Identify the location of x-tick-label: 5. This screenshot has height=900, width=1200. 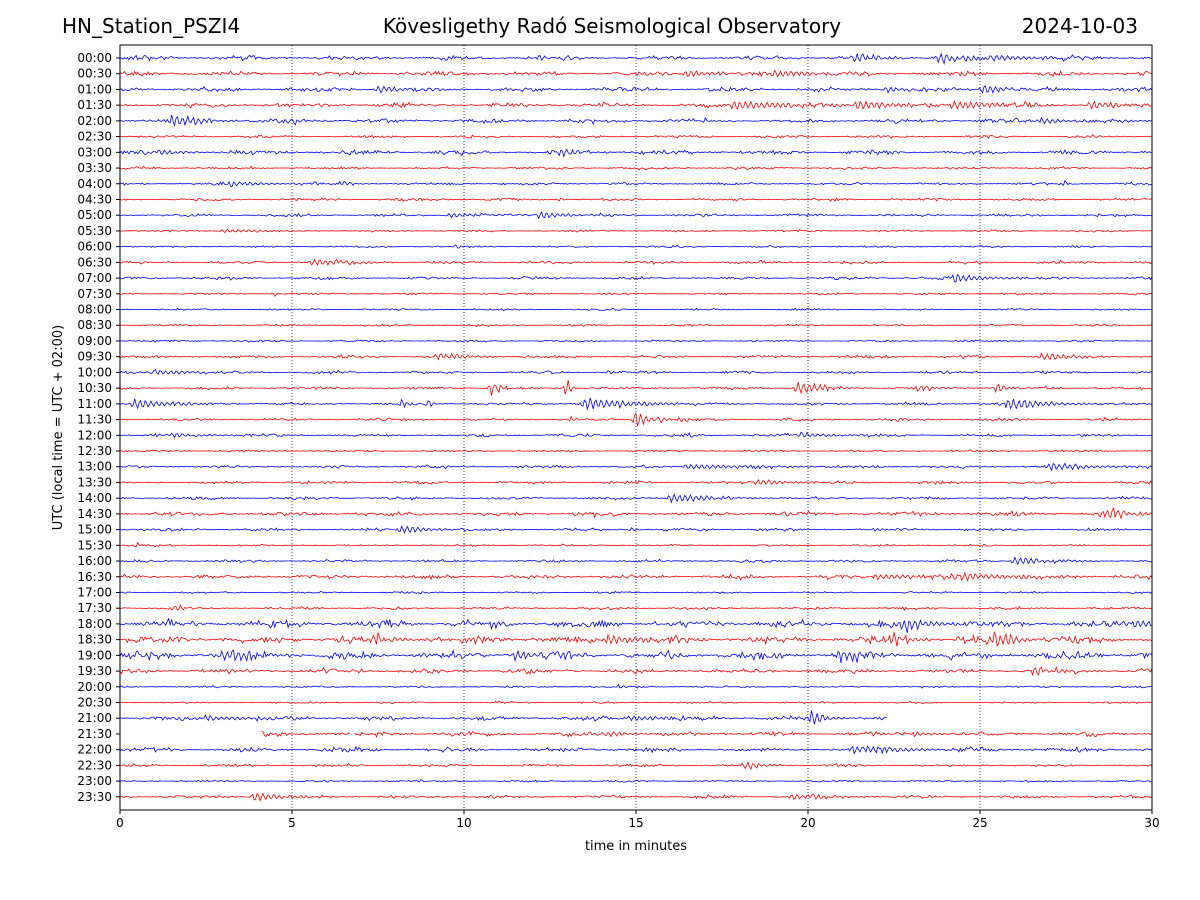
(292, 823).